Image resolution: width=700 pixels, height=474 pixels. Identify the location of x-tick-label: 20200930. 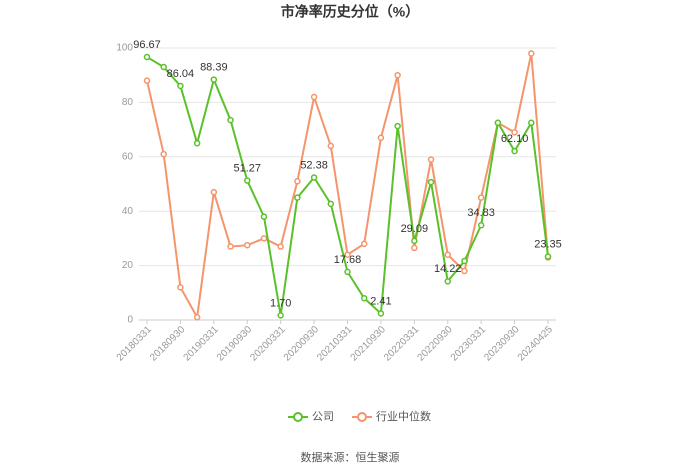
(302, 344).